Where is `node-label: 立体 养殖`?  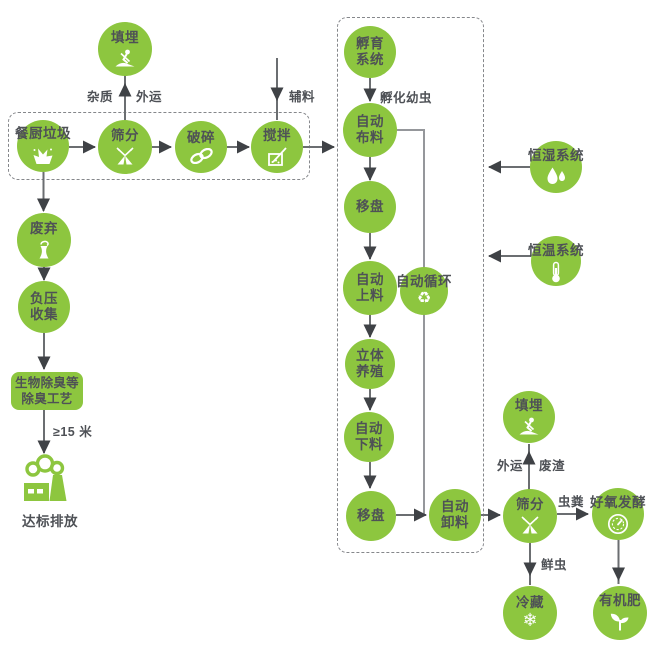 node-label: 立体 养殖 is located at coordinates (370, 363).